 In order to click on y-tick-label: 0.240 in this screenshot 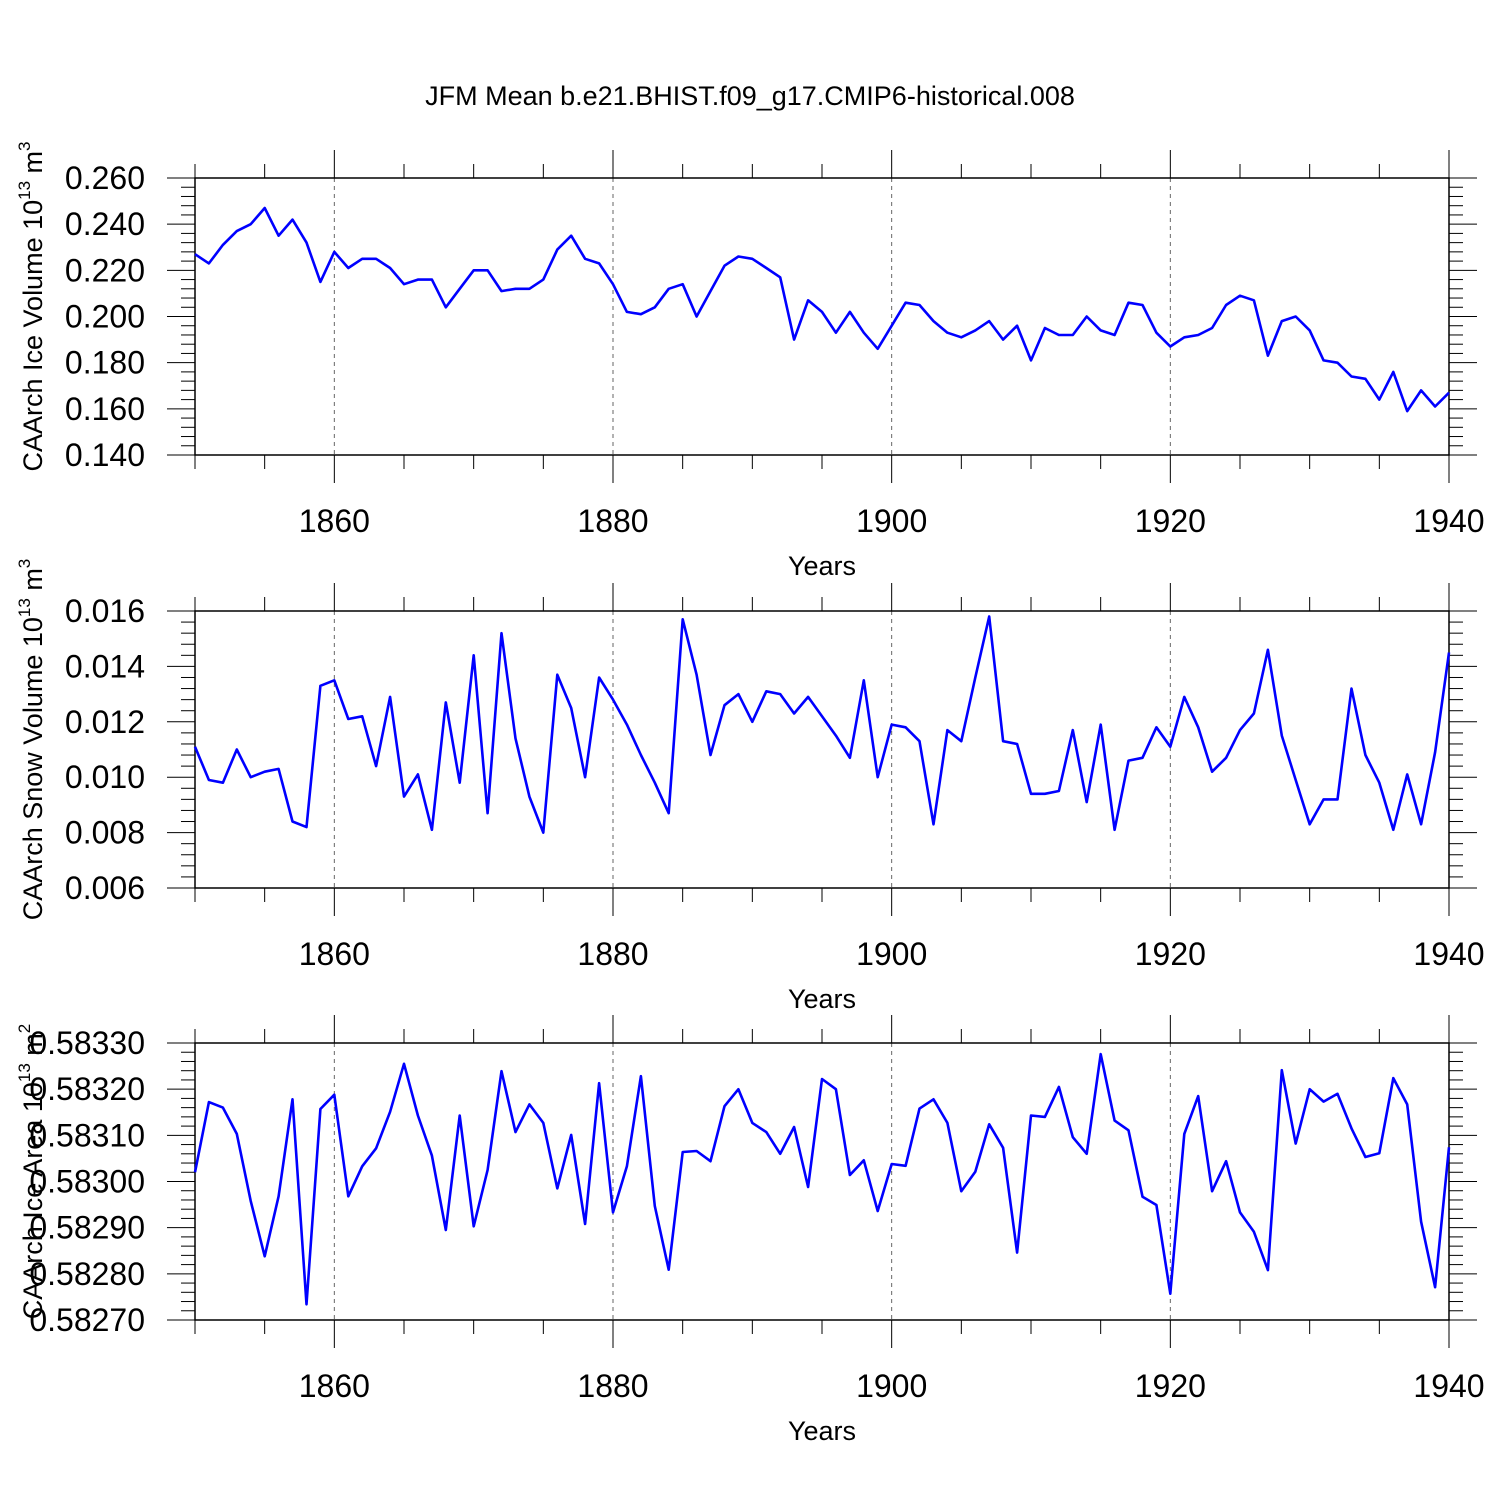, I will do `click(105, 224)`.